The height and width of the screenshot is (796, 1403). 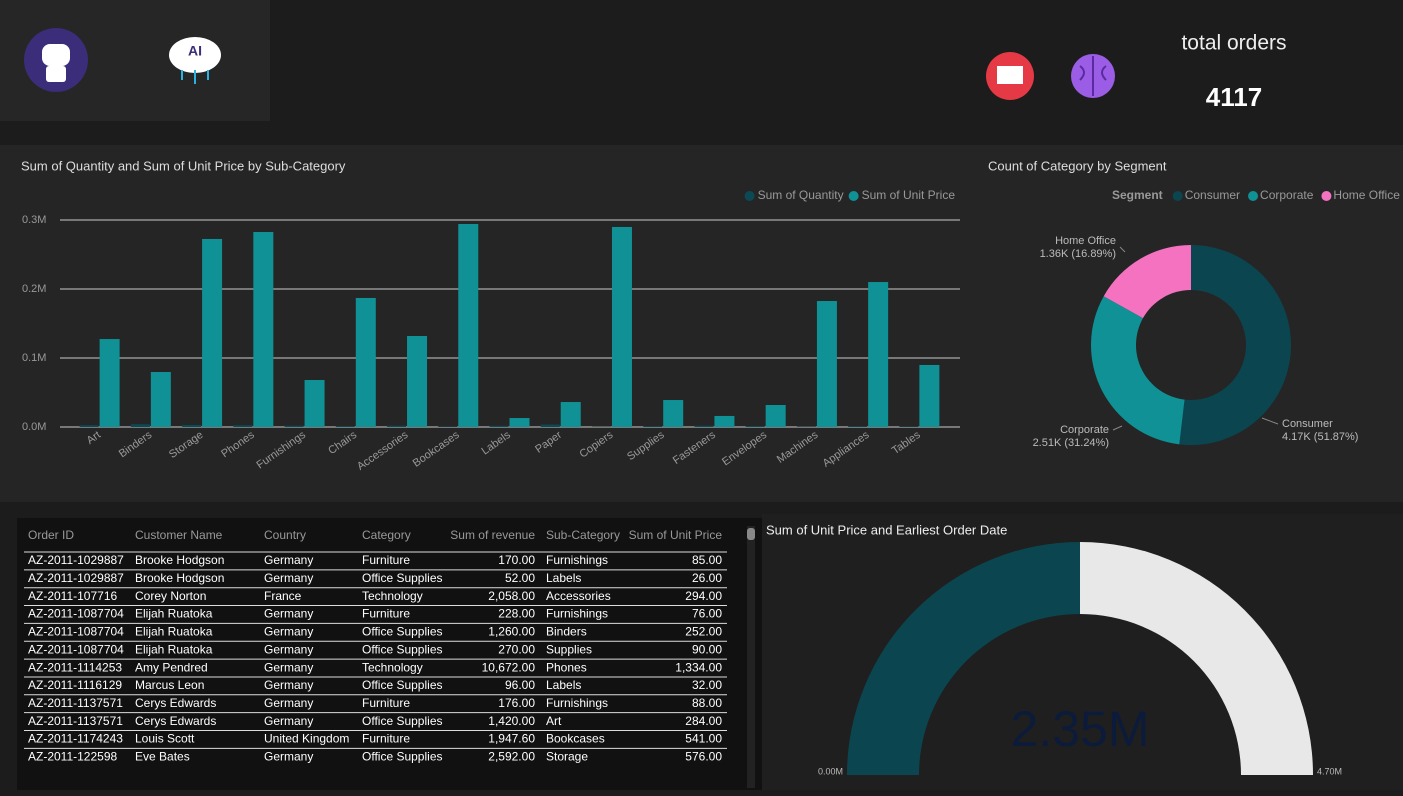 I want to click on table-cell: 2,592.00, so click(x=511, y=757).